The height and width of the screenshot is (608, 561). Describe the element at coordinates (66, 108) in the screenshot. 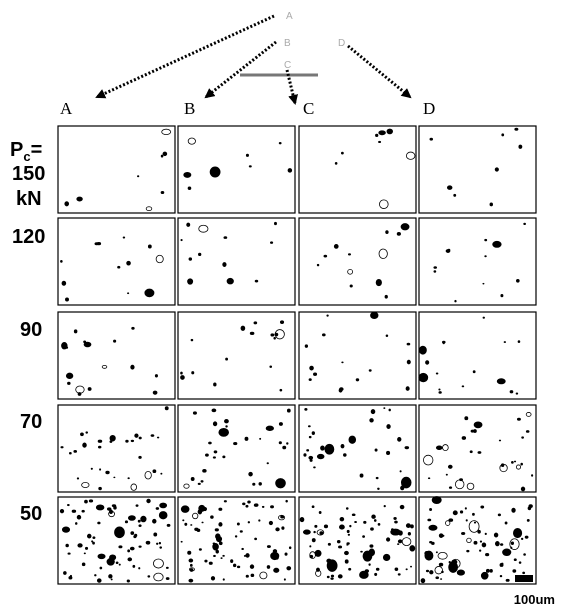

I see `column-label: A` at that location.